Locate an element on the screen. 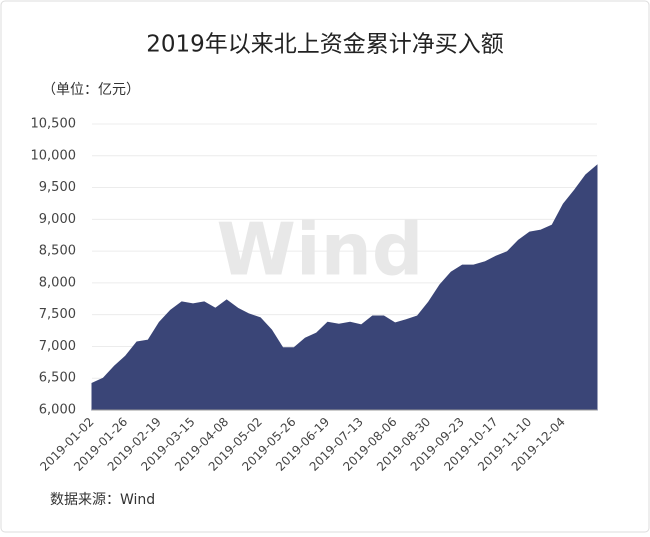 Image resolution: width=650 pixels, height=537 pixels. y-tick-label: 6,500 is located at coordinates (57, 378).